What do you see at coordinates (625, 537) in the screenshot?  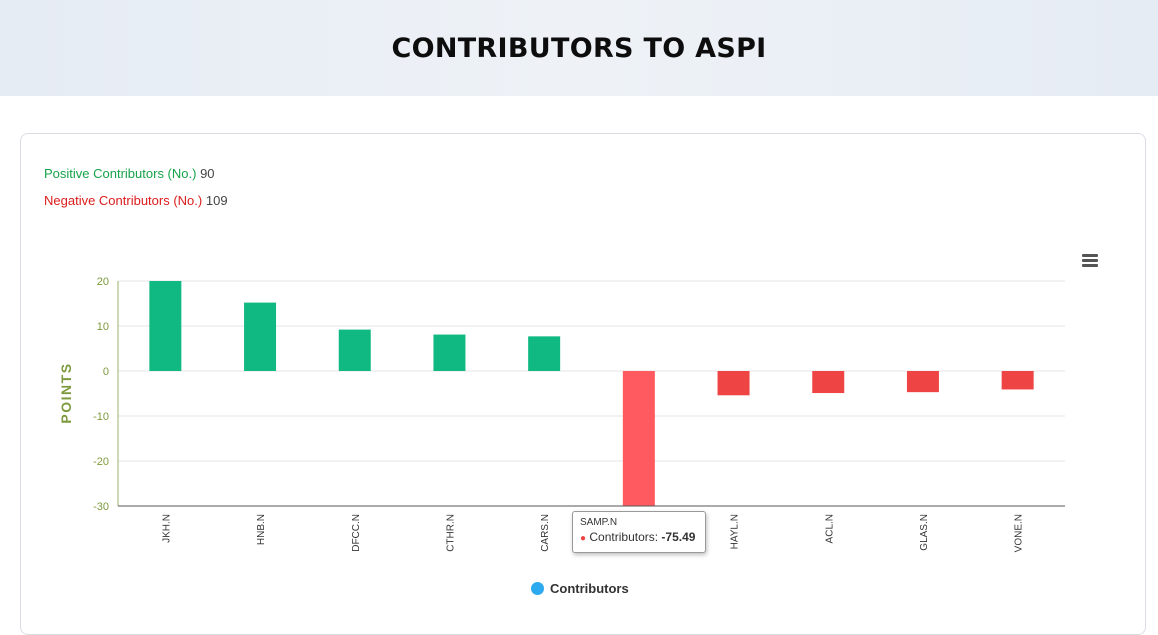 I see `tooltip-series-label: Contributors:` at bounding box center [625, 537].